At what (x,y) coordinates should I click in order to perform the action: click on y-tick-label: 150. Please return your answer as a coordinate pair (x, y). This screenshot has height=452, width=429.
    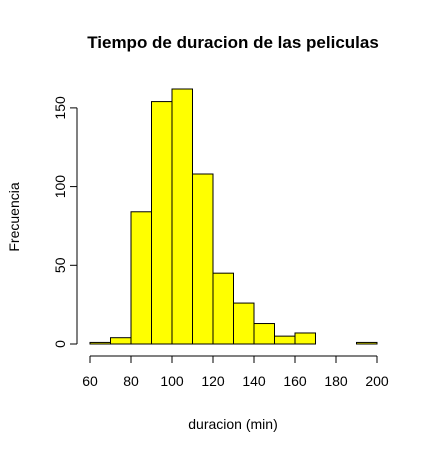
    Looking at the image, I should click on (60, 108).